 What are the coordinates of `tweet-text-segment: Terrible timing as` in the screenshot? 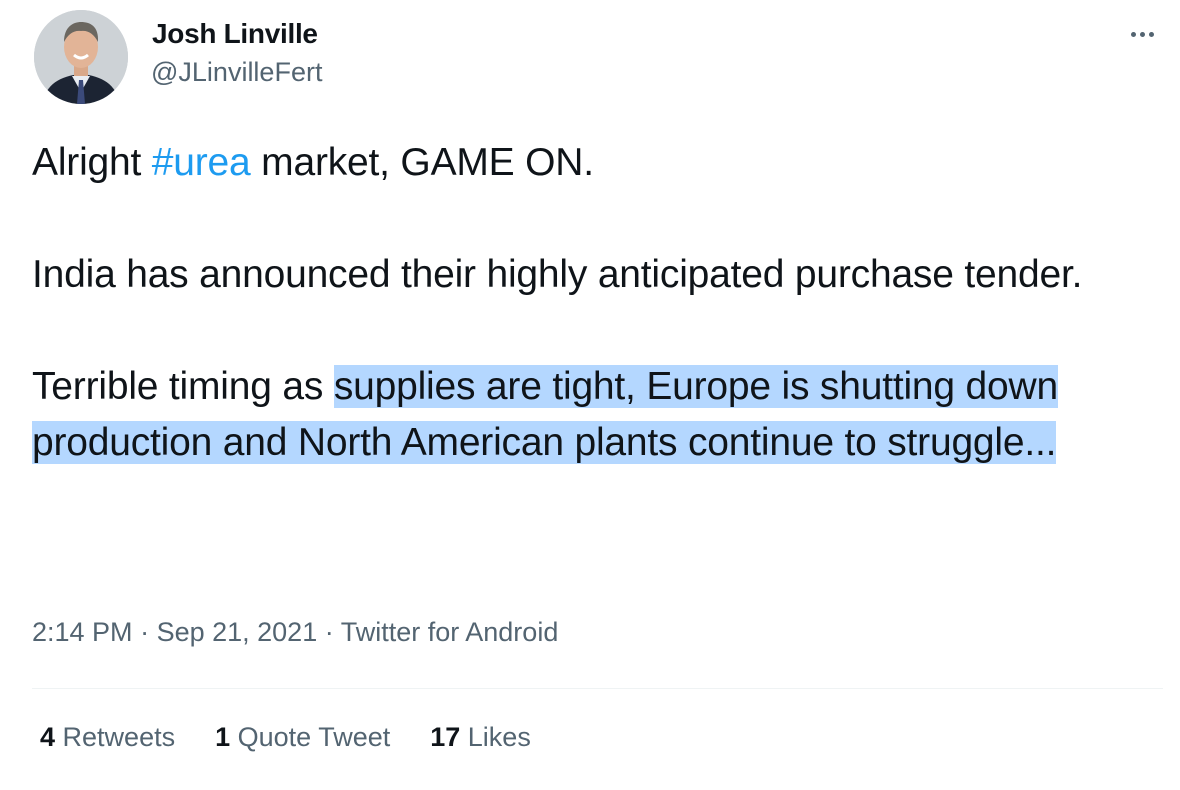 It's located at (183, 386).